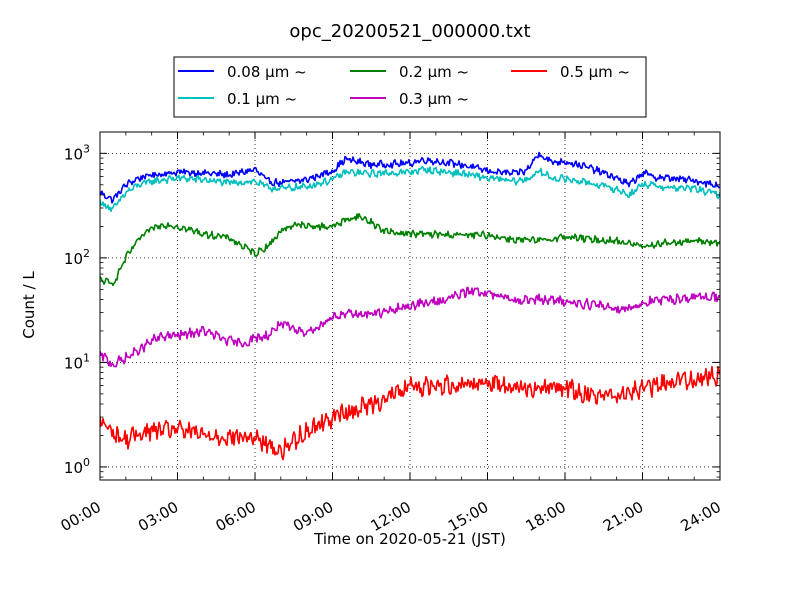 The height and width of the screenshot is (604, 800). What do you see at coordinates (86, 148) in the screenshot?
I see `y-tick-exponent: 3` at bounding box center [86, 148].